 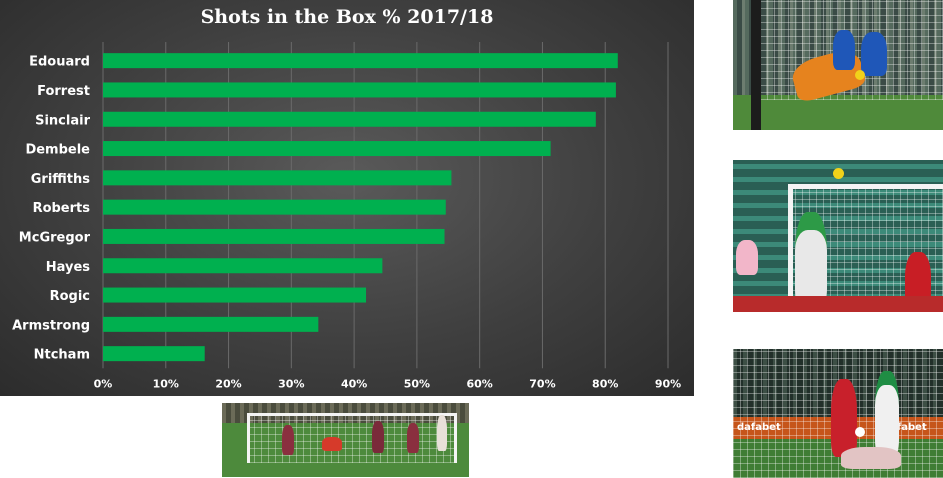 I want to click on photo-header-goal, so click(x=838, y=236).